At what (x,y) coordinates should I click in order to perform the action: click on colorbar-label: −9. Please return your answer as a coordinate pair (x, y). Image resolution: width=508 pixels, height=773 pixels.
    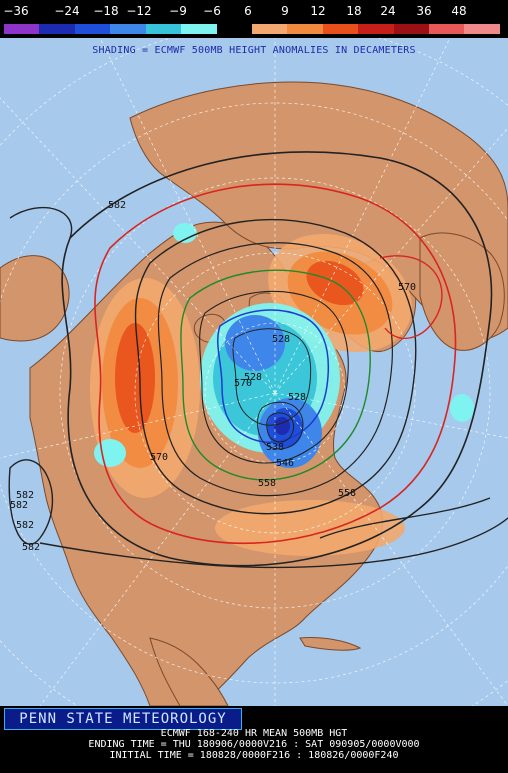
    Looking at the image, I should click on (178, 11).